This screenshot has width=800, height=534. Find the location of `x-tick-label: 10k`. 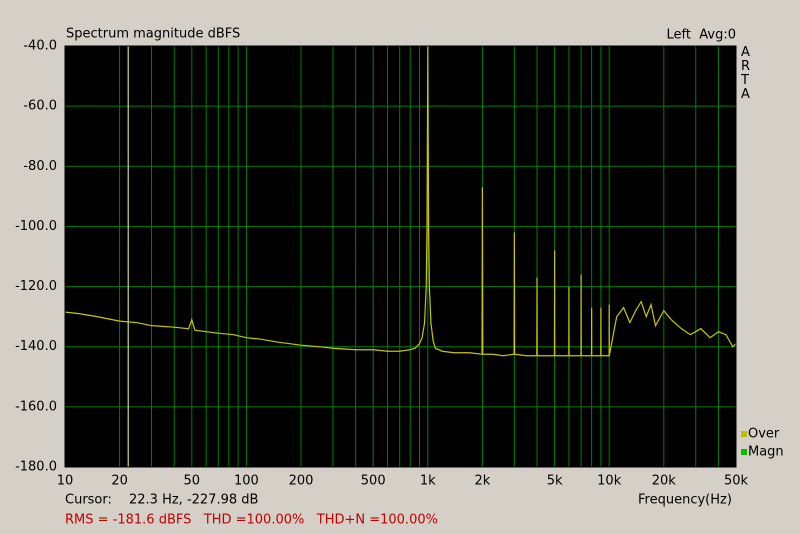

x-tick-label: 10k is located at coordinates (609, 481).